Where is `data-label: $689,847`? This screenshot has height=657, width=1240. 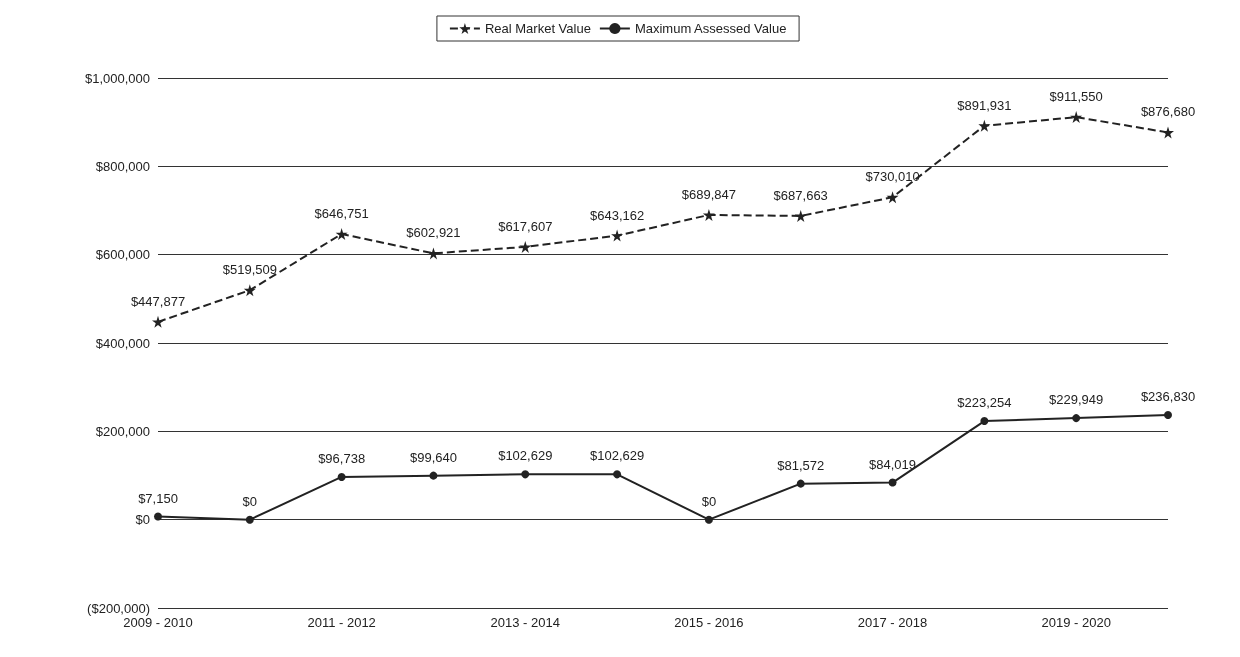 data-label: $689,847 is located at coordinates (709, 194).